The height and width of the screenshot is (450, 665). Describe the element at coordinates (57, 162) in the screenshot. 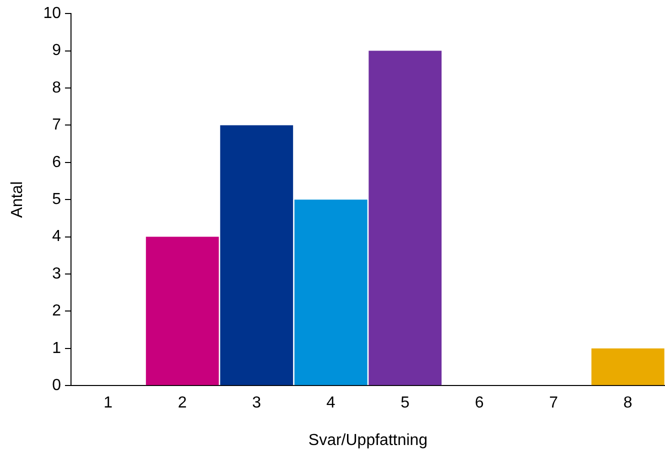

I see `y-tick-label: 6` at that location.